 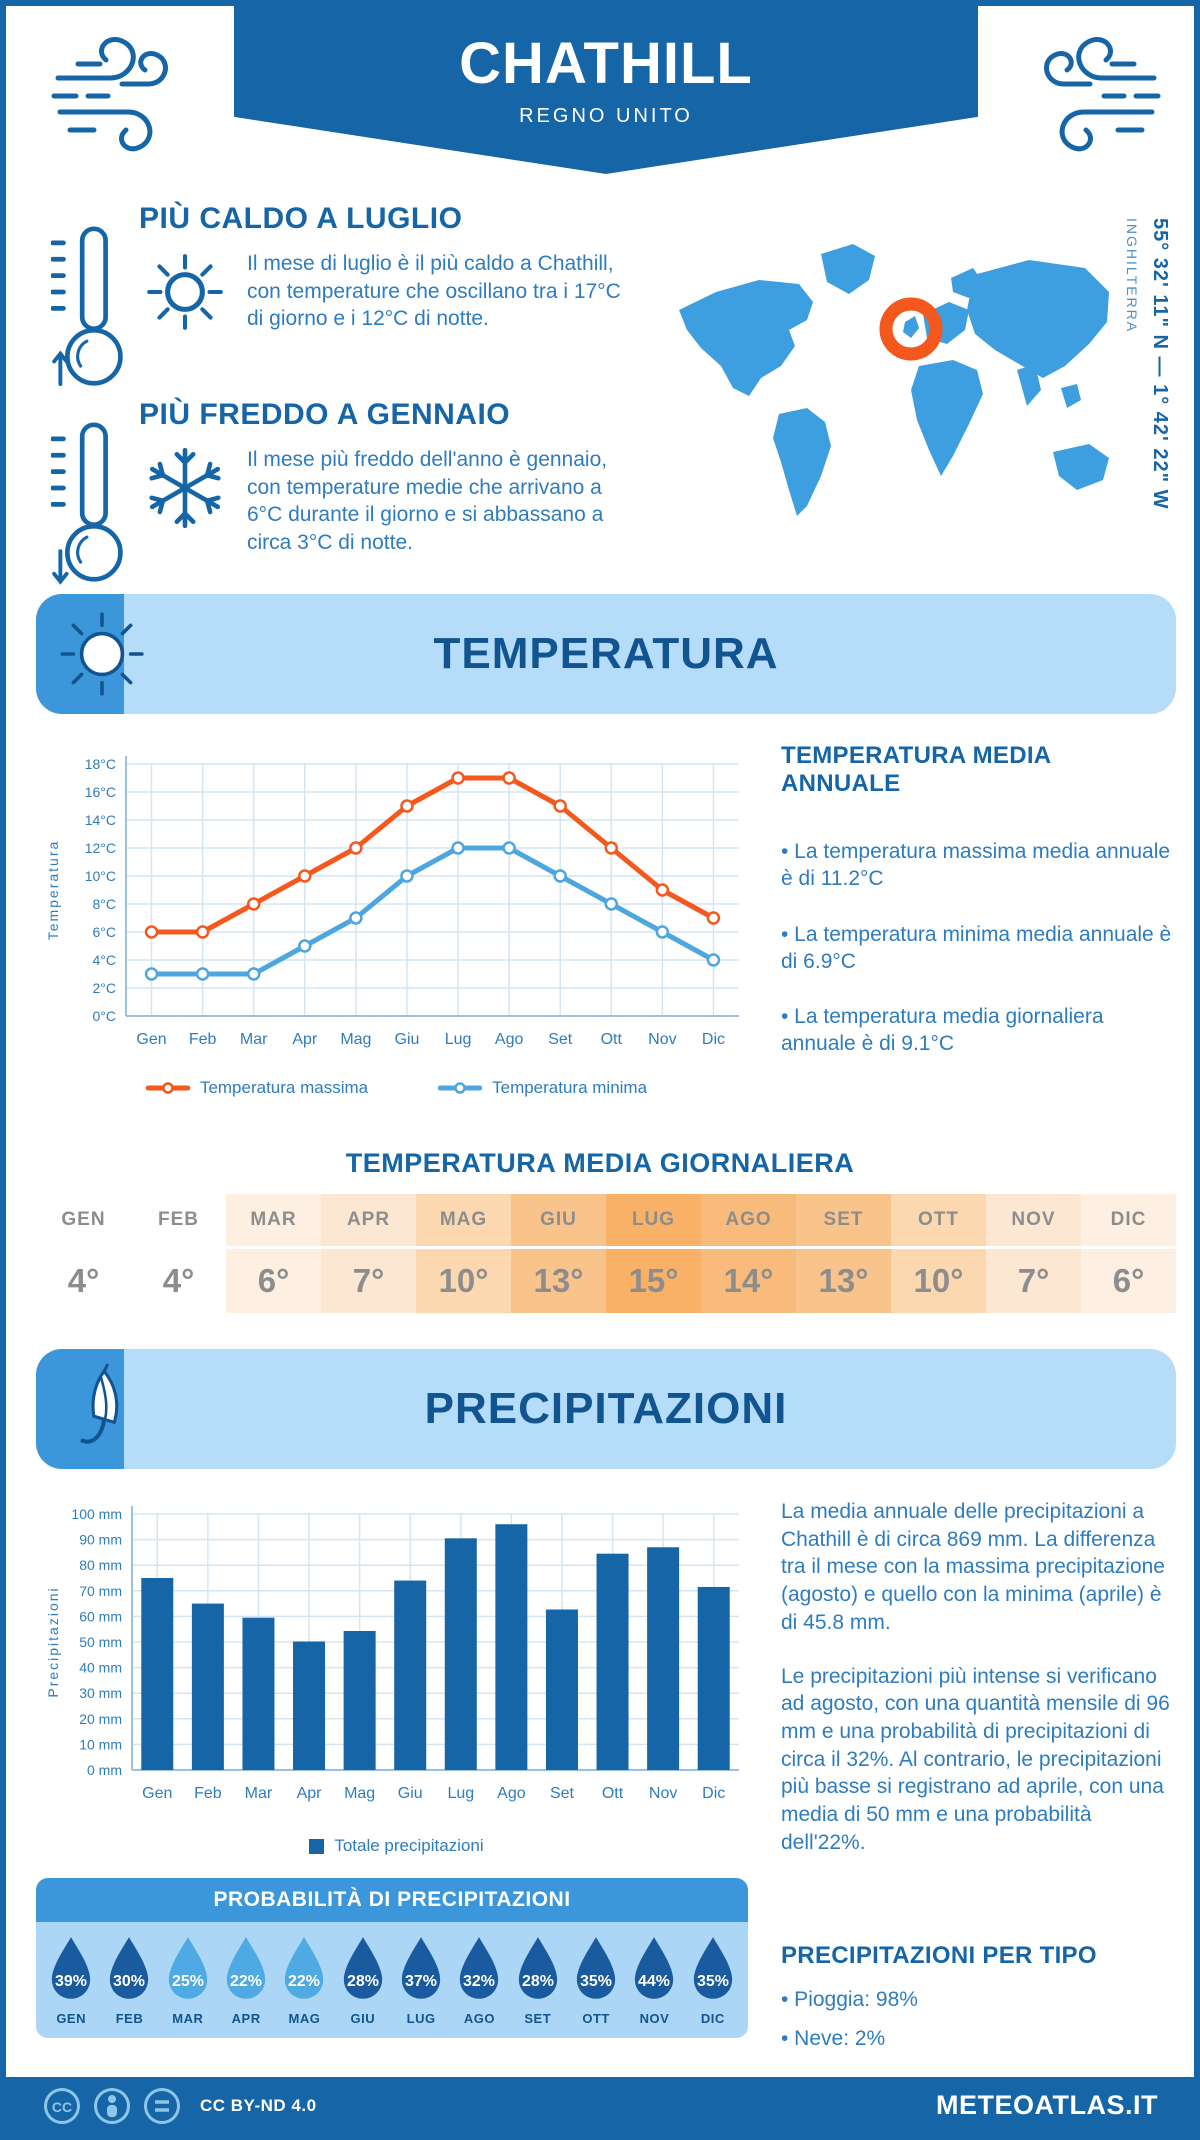 What do you see at coordinates (100, 1744) in the screenshot?
I see `svg-text: 10 mm` at bounding box center [100, 1744].